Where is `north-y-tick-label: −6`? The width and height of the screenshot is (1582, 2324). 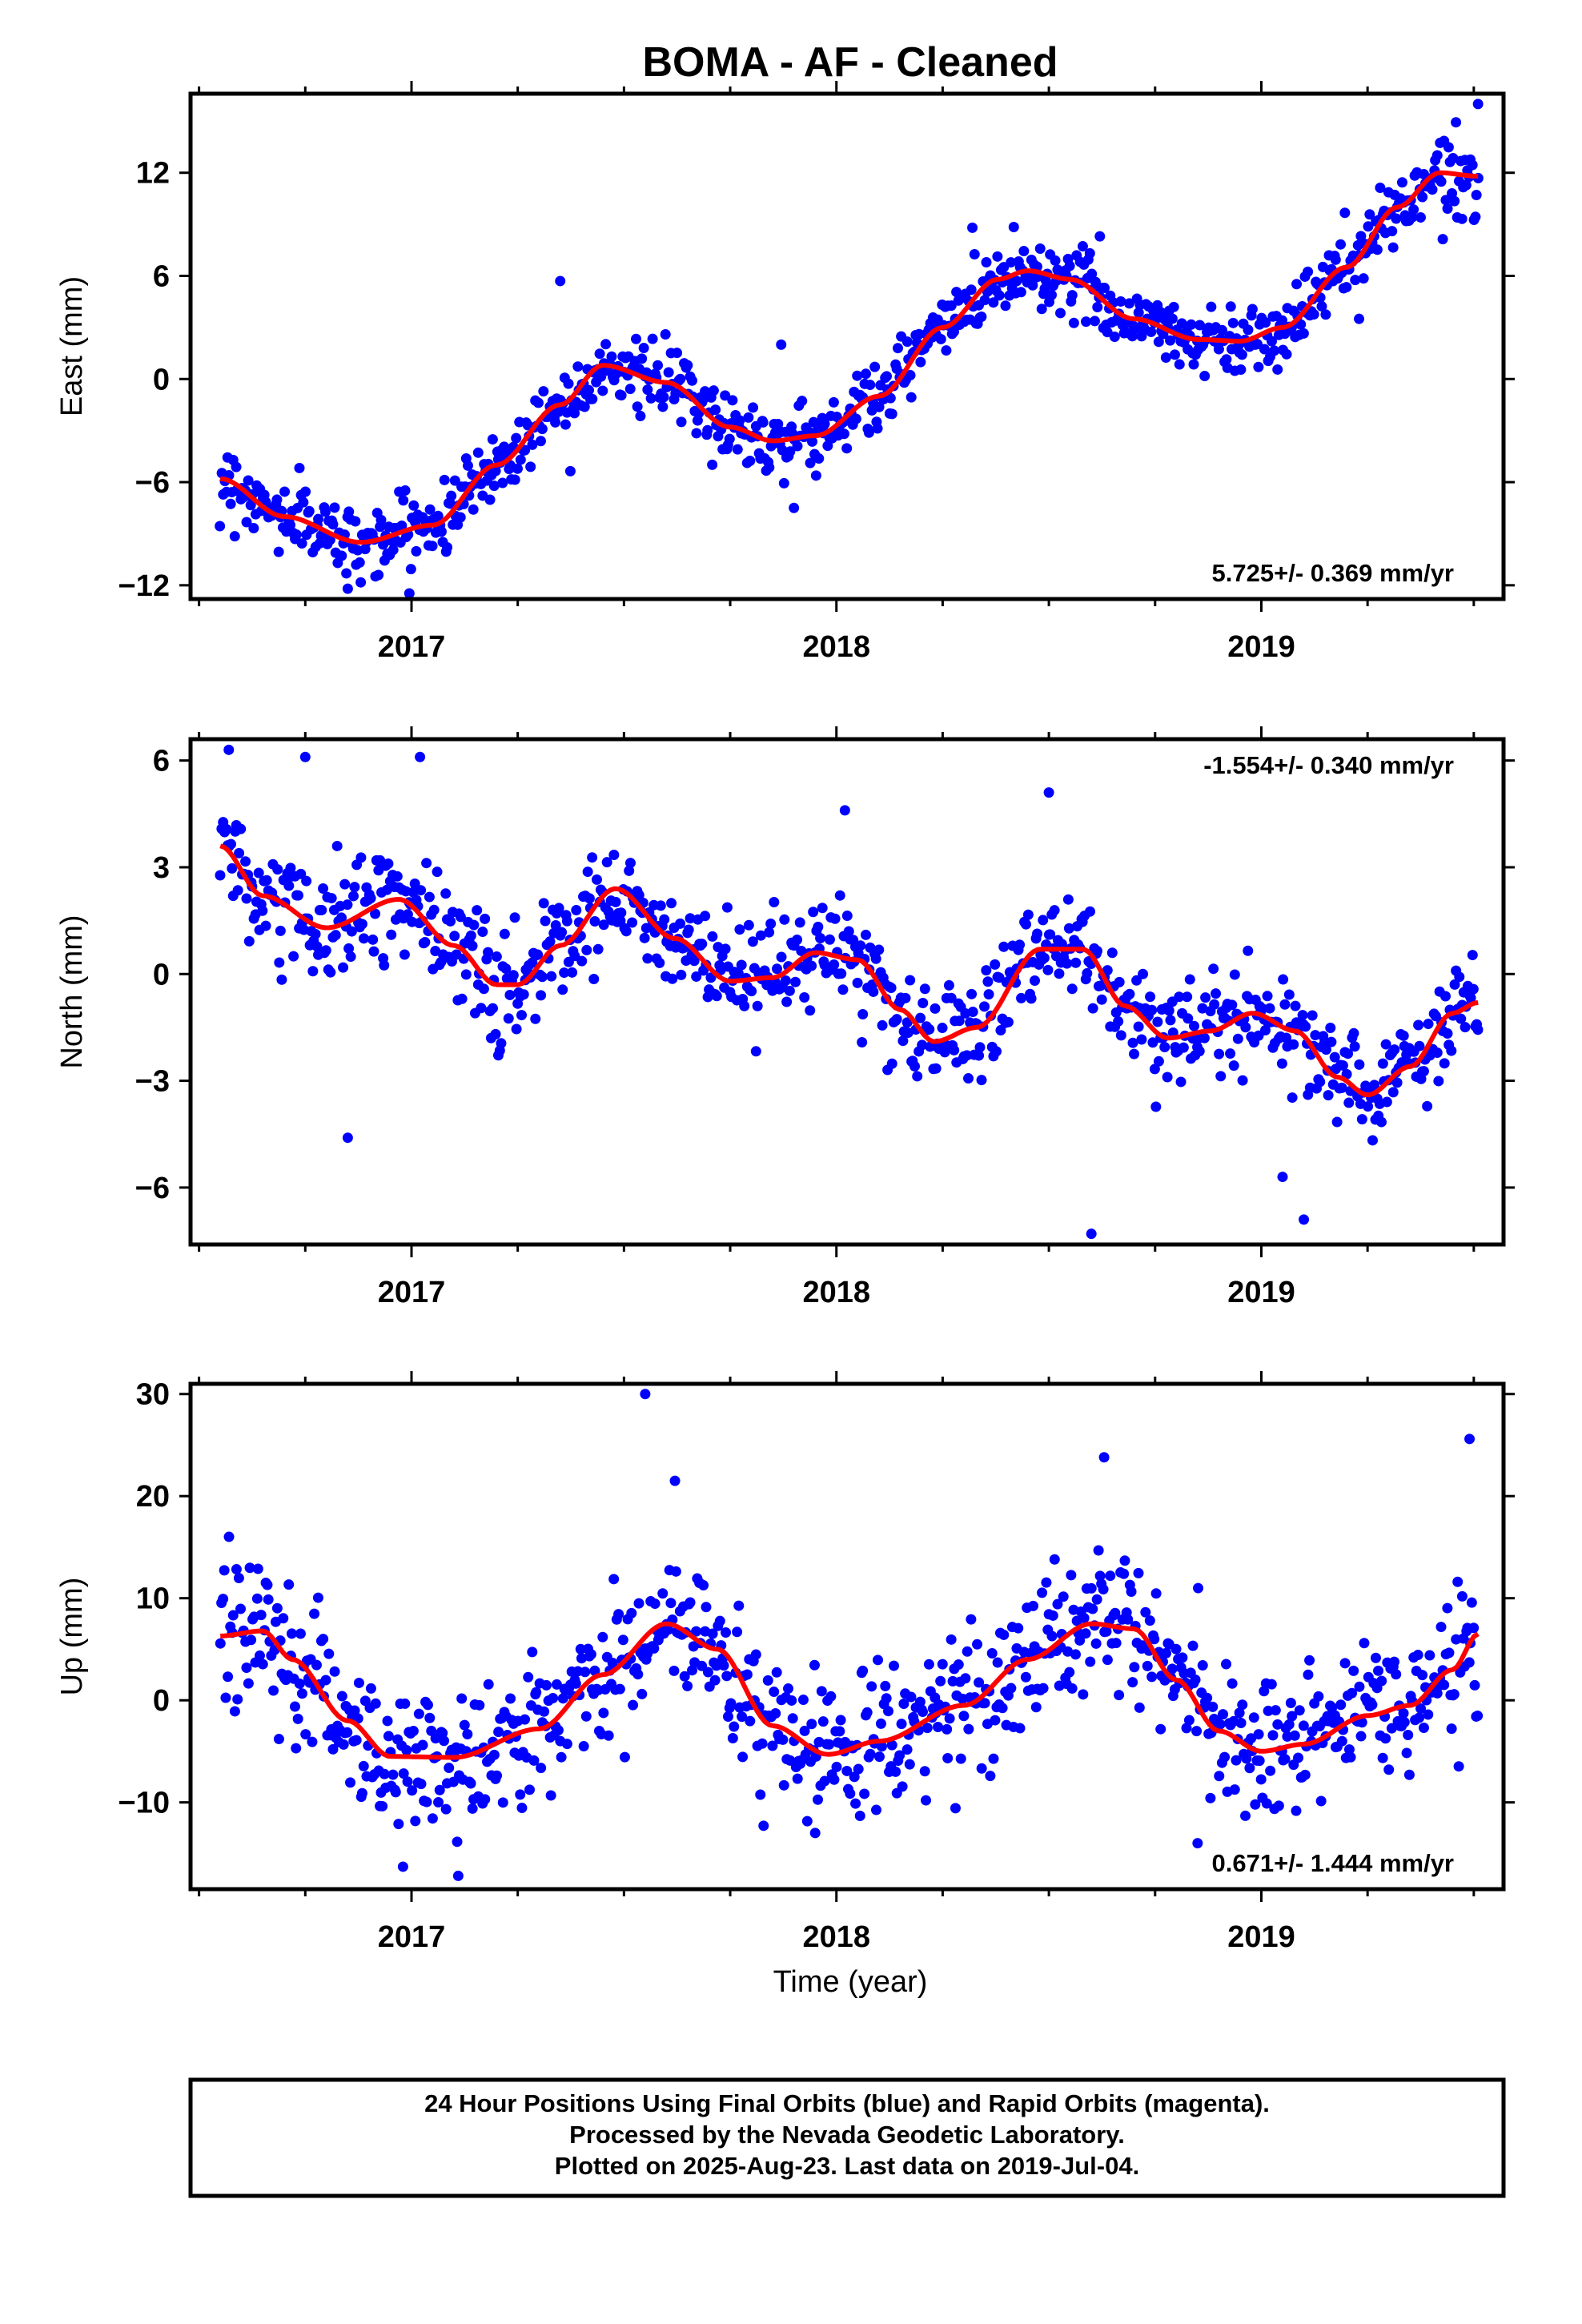
north-y-tick-label: −6 is located at coordinates (152, 1188).